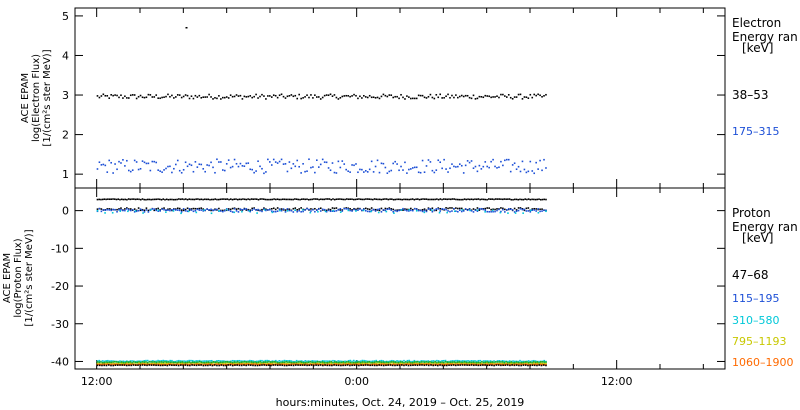 This screenshot has width=800, height=410. I want to click on electron-ytick-label: 3, so click(65, 95).